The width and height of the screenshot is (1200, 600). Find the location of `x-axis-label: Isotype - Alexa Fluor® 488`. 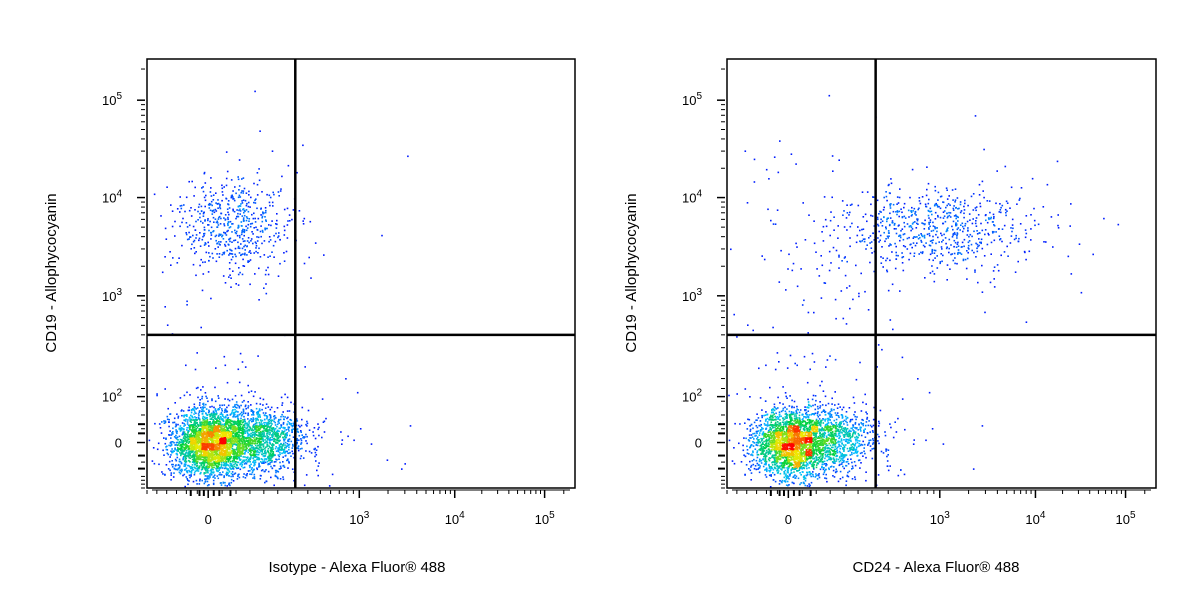

x-axis-label: Isotype - Alexa Fluor® 488 is located at coordinates (357, 567).